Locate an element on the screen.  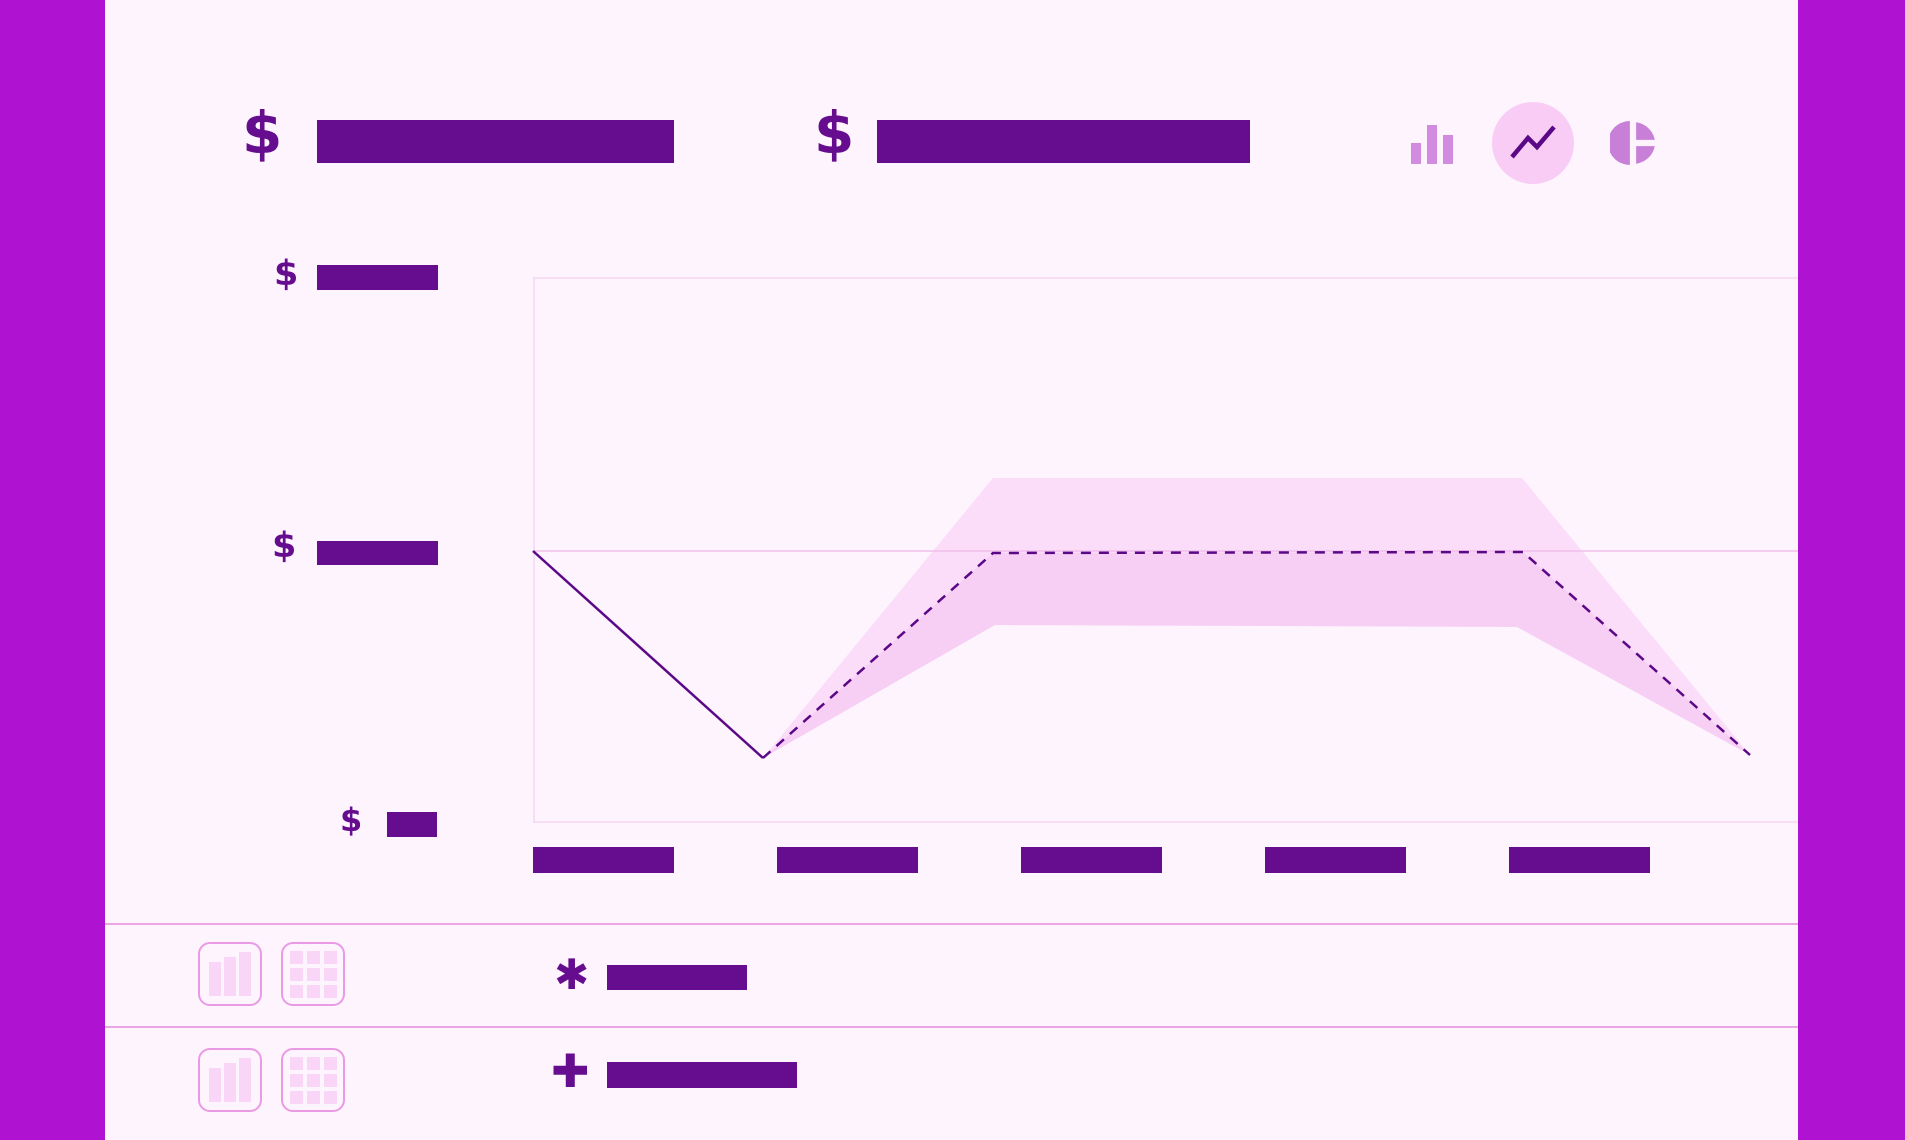
asterisk-icon: ✱ is located at coordinates (572, 974).